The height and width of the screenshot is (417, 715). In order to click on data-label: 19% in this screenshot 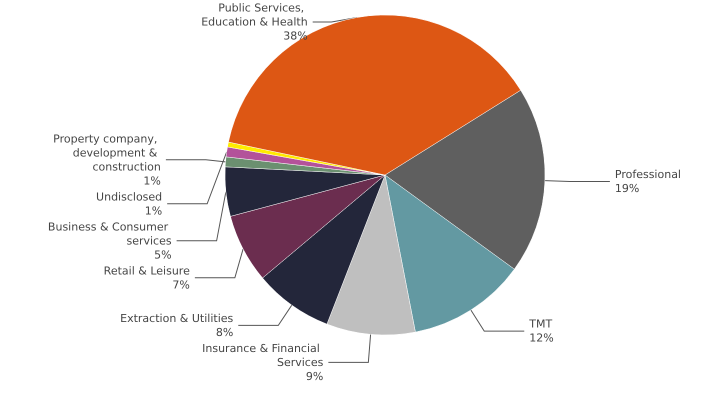, I will do `click(627, 189)`.